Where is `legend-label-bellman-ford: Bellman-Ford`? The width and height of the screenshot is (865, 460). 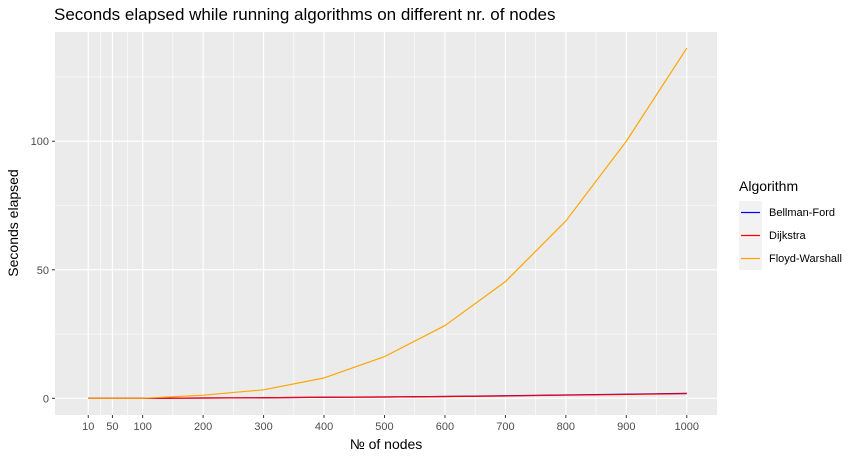 legend-label-bellman-ford: Bellman-Ford is located at coordinates (802, 213).